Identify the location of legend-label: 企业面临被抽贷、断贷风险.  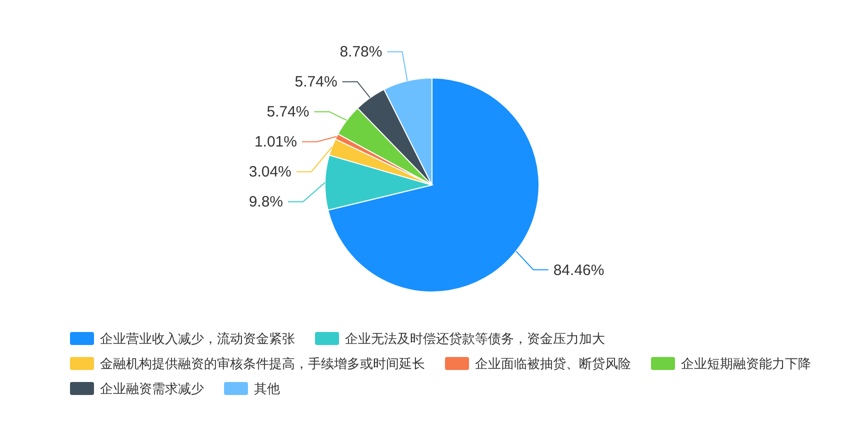
(553, 363).